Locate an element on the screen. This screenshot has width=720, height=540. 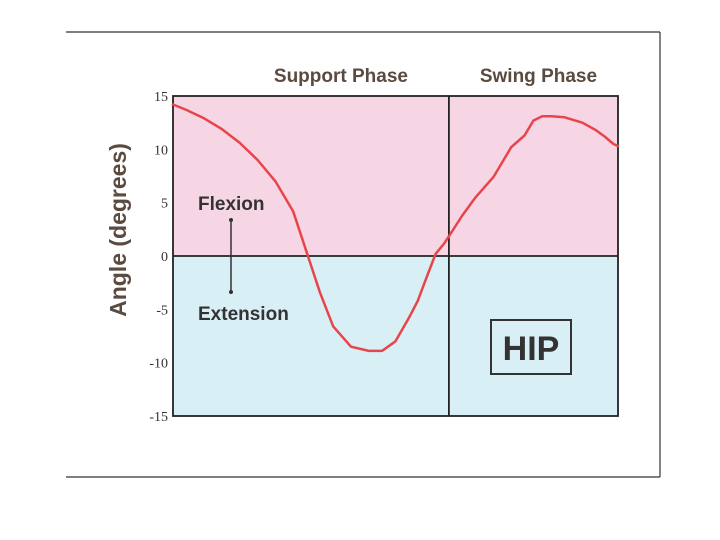
y-tick-label: 5 is located at coordinates (164, 204).